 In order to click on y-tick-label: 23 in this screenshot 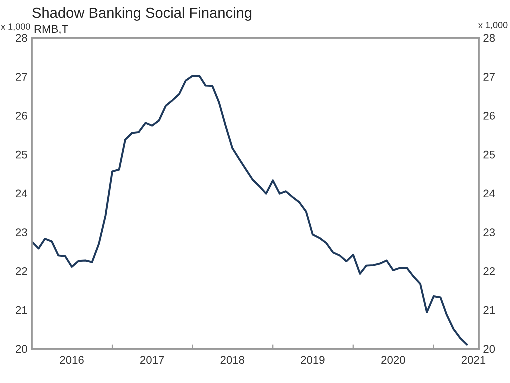, I will do `click(22, 232)`.